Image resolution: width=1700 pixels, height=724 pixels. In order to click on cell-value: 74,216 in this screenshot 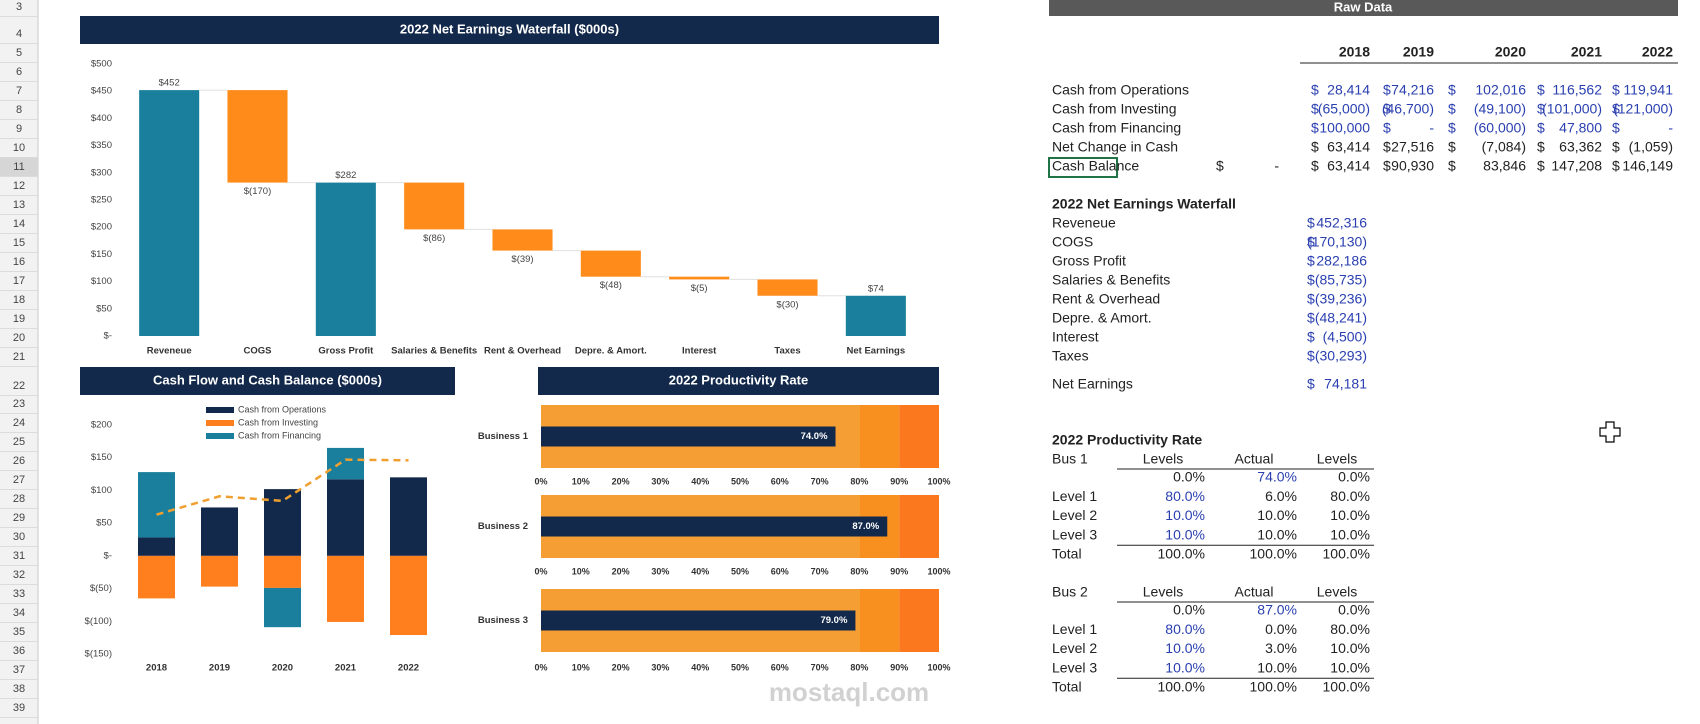, I will do `click(1412, 90)`.